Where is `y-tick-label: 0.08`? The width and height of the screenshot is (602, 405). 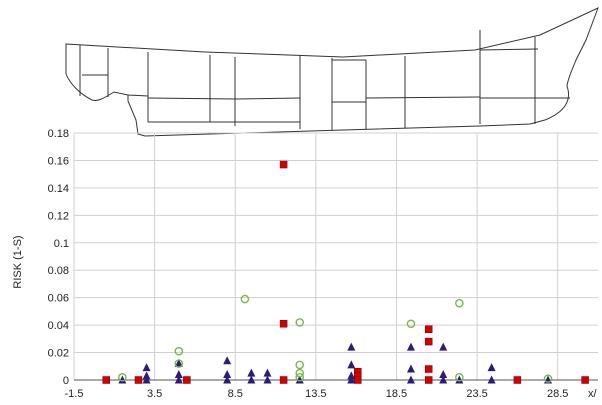
y-tick-label: 0.08 is located at coordinates (58, 271).